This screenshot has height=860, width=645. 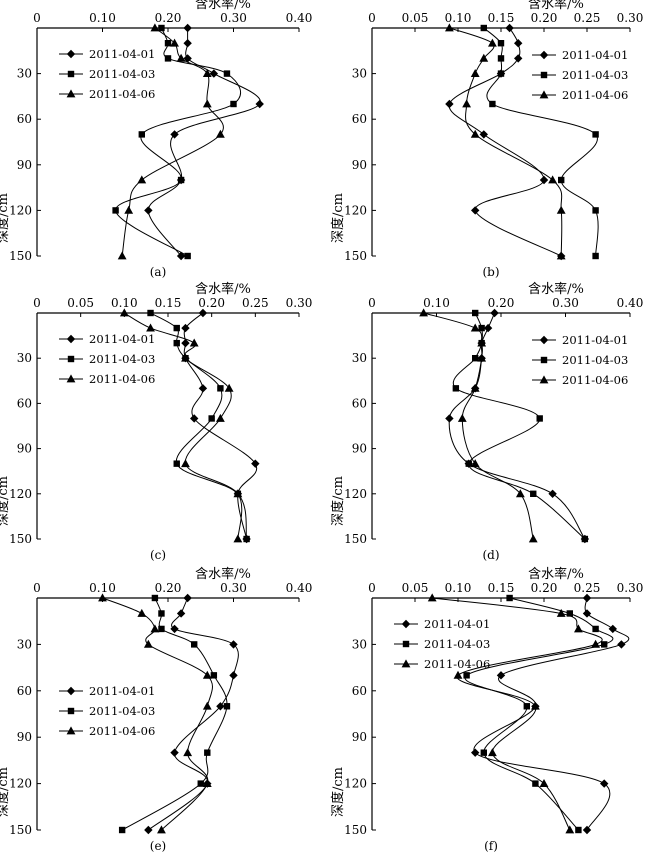 What do you see at coordinates (442, 644) in the screenshot?
I see `legend: 2011-04-01 2011-04-03 2011-04-06` at bounding box center [442, 644].